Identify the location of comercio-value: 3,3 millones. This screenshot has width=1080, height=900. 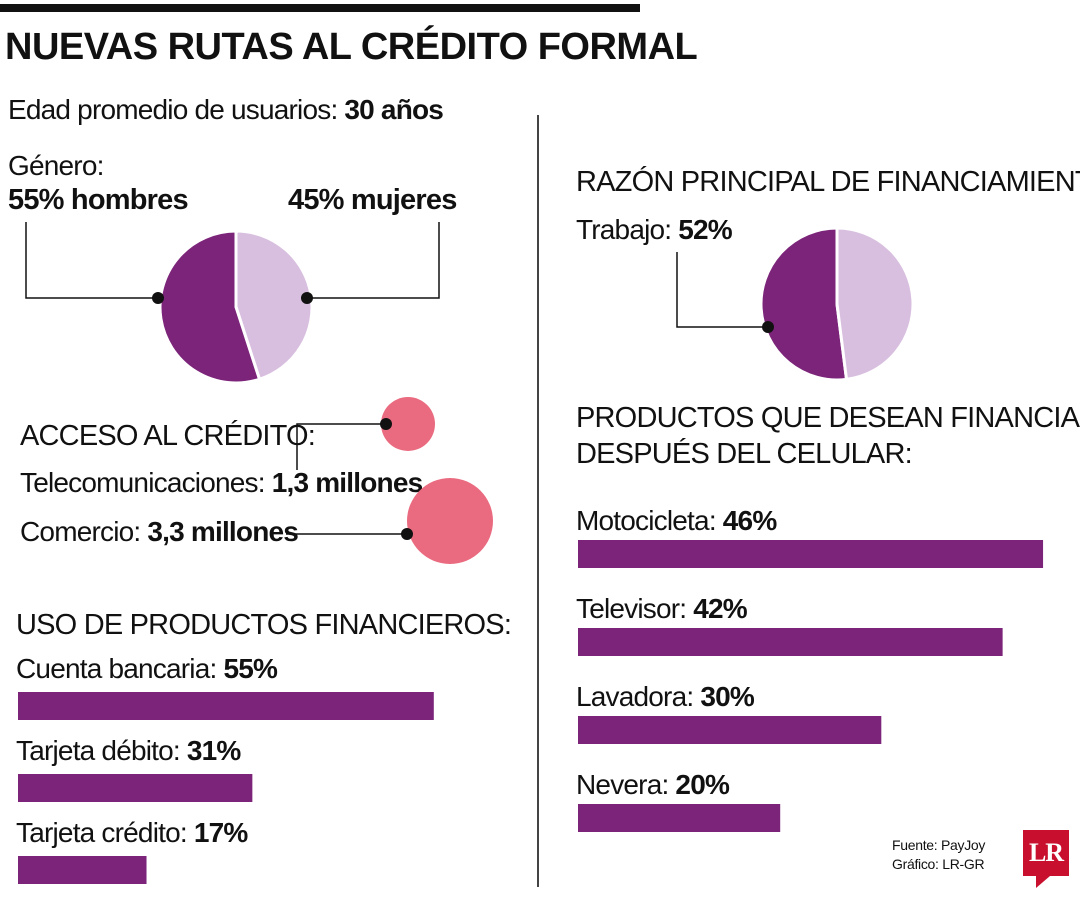
(223, 531).